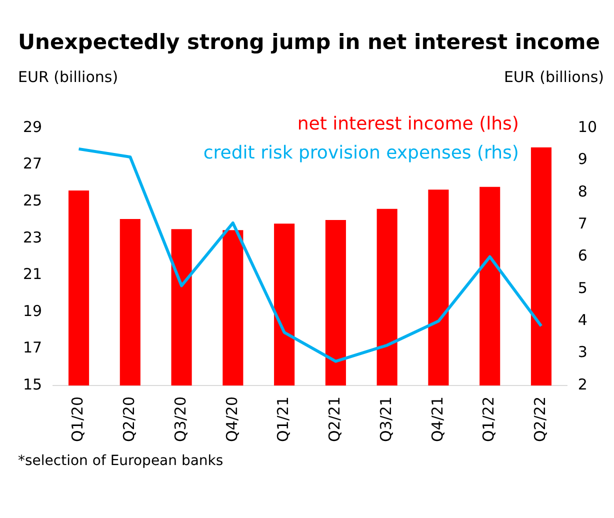 This screenshot has height=518, width=614. Describe the element at coordinates (32, 127) in the screenshot. I see `y-tick-label: 29` at that location.